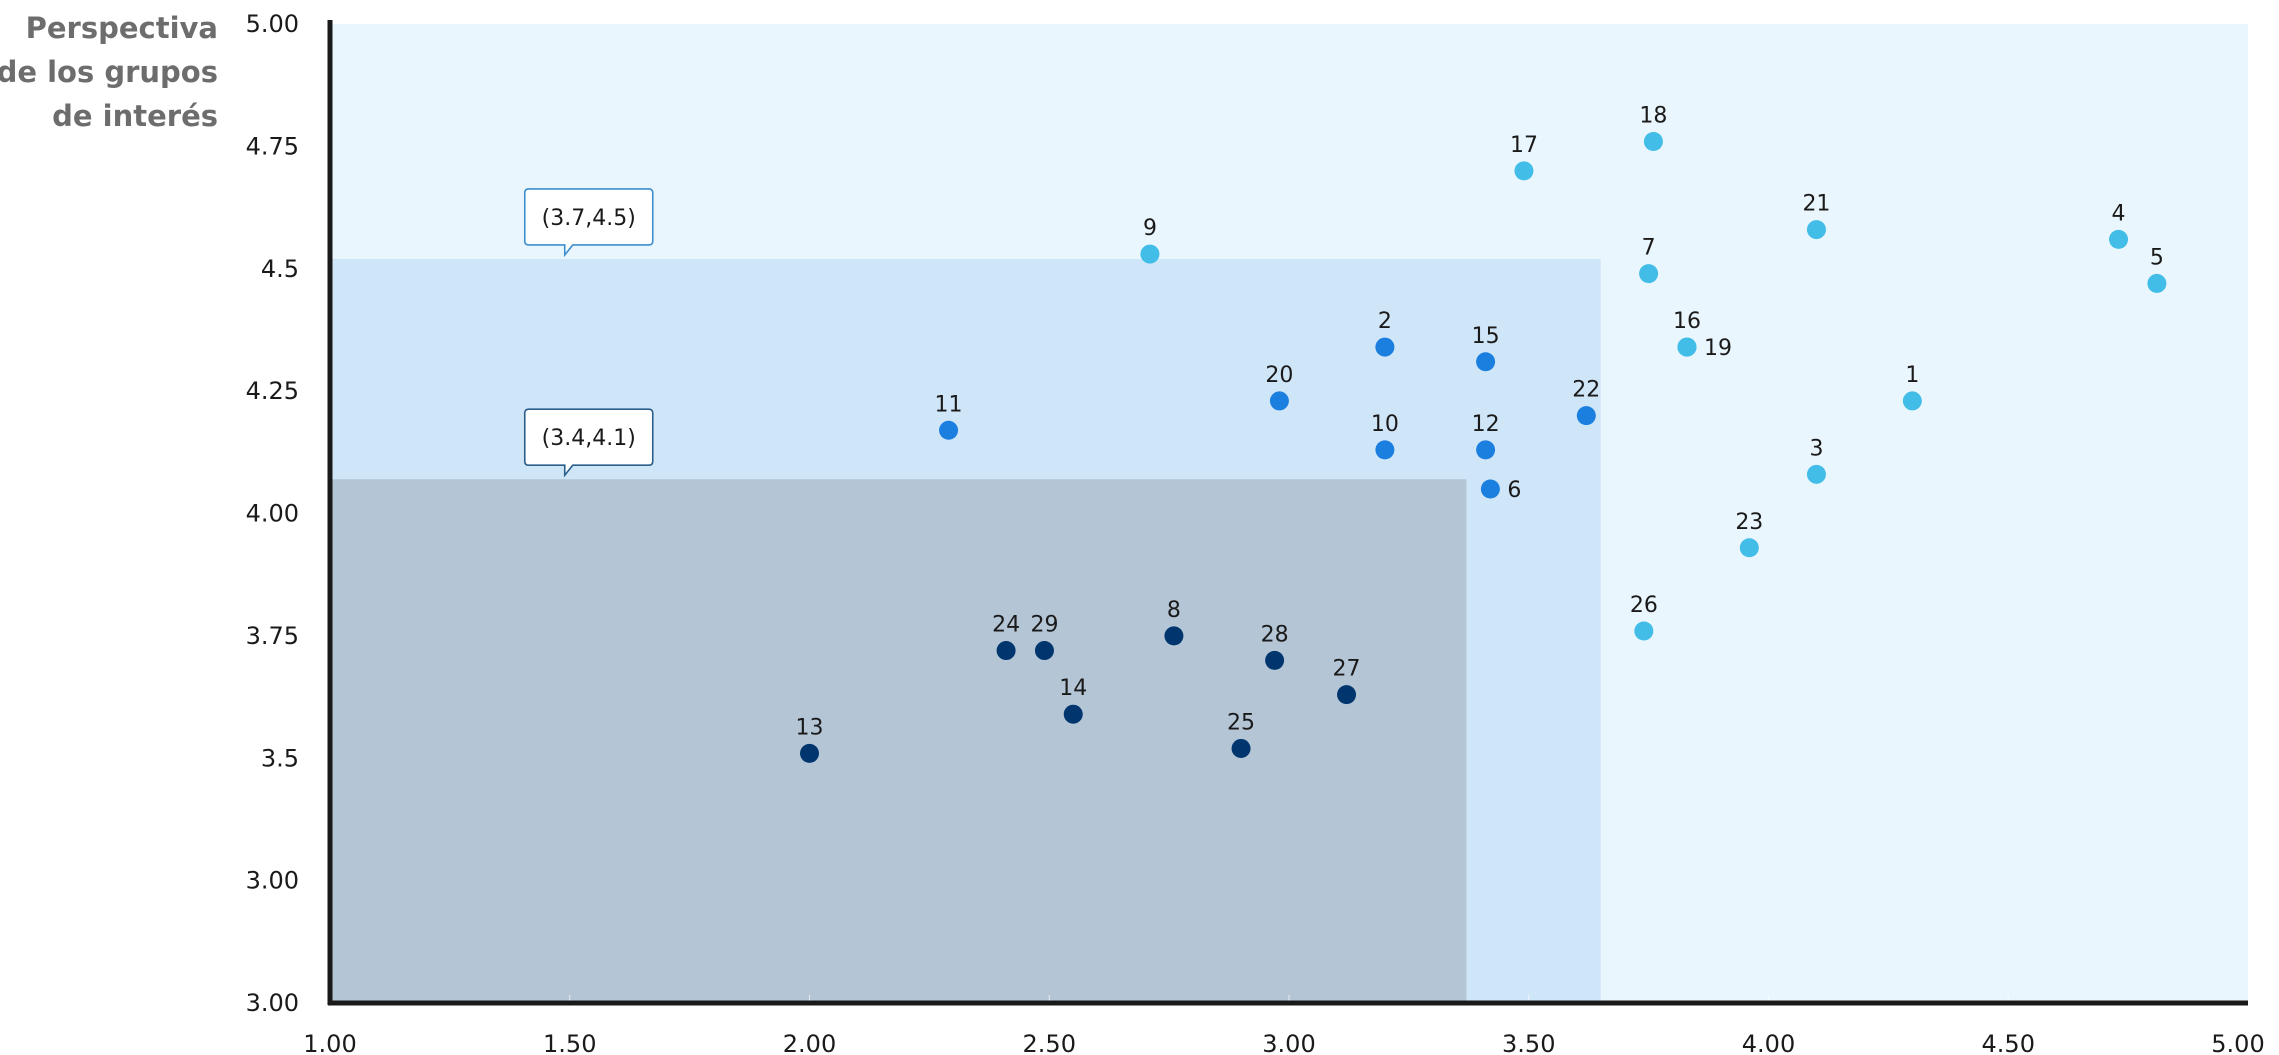  What do you see at coordinates (1150, 228) in the screenshot?
I see `data-label-9: 9` at bounding box center [1150, 228].